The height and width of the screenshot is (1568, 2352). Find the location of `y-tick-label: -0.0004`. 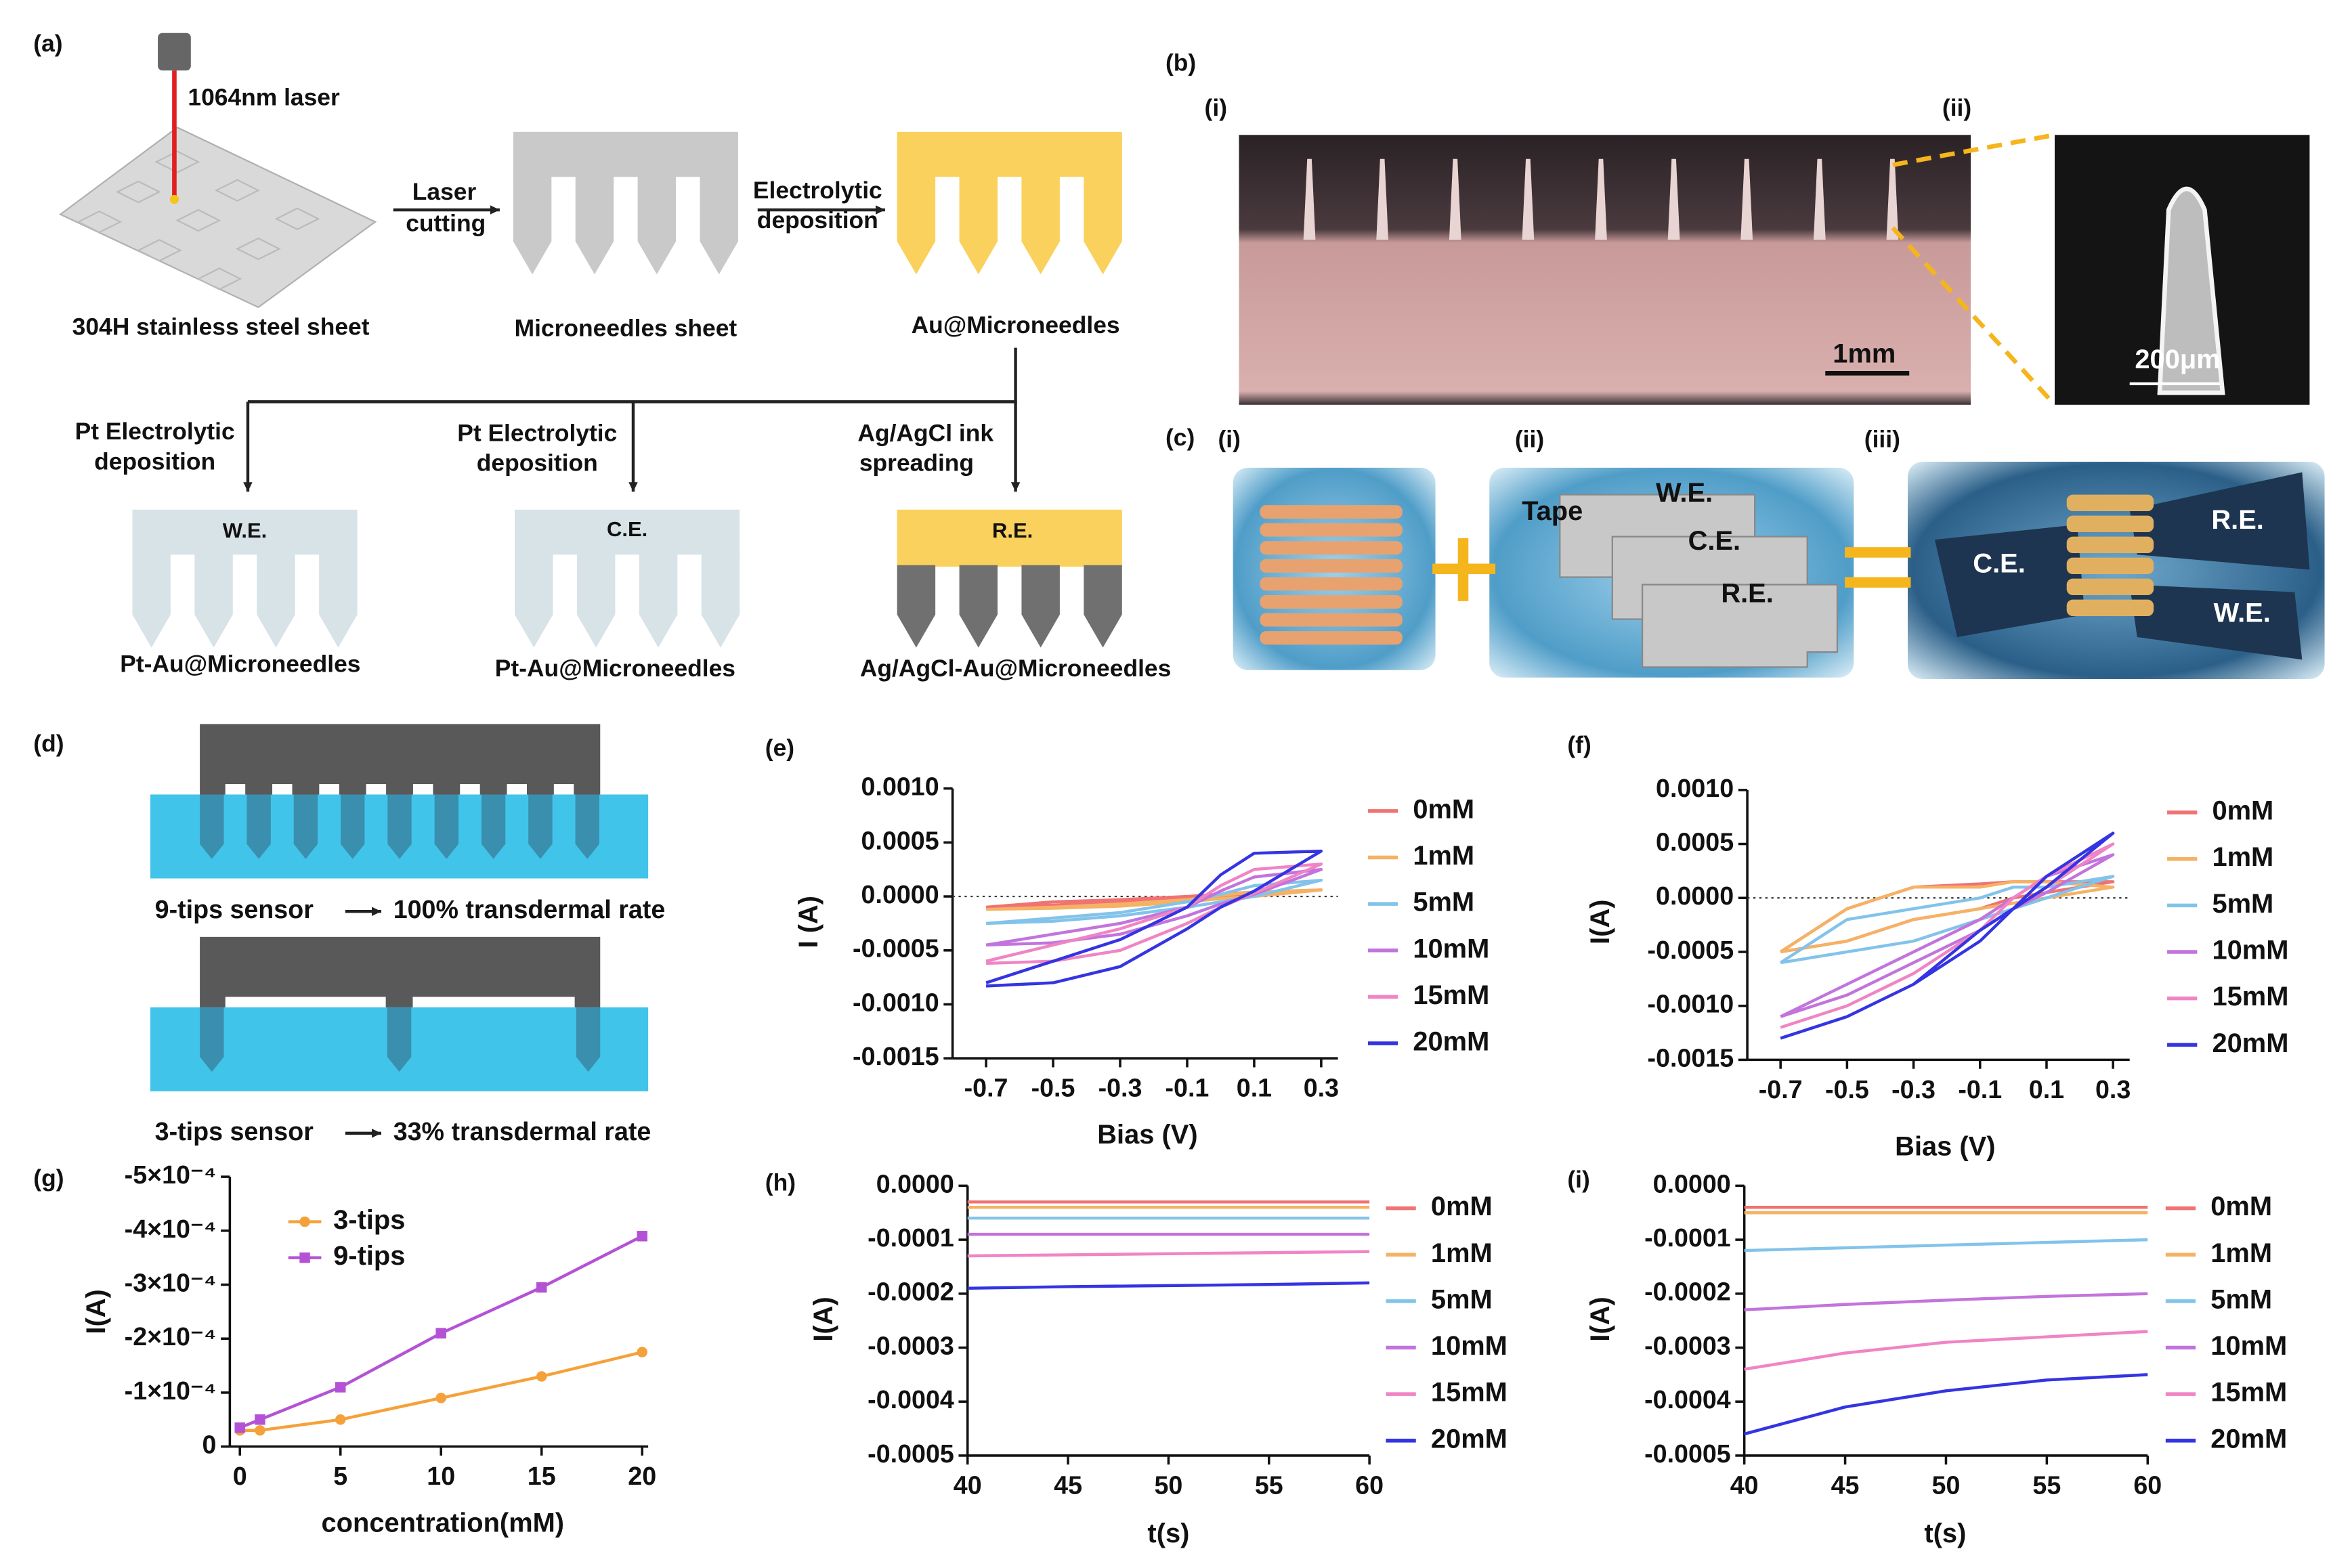

y-tick-label: -0.0004 is located at coordinates (911, 1399).